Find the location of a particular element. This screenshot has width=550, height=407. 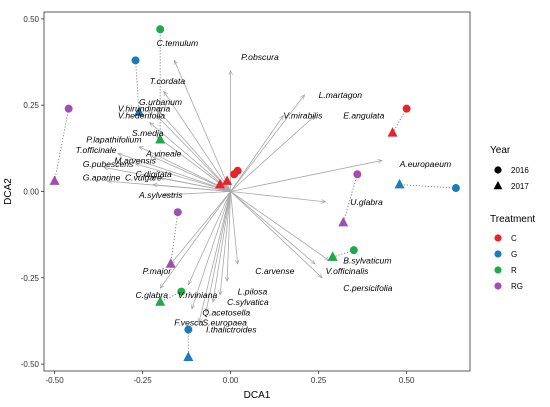

vector-arrow-f-vesca is located at coordinates (211, 250).